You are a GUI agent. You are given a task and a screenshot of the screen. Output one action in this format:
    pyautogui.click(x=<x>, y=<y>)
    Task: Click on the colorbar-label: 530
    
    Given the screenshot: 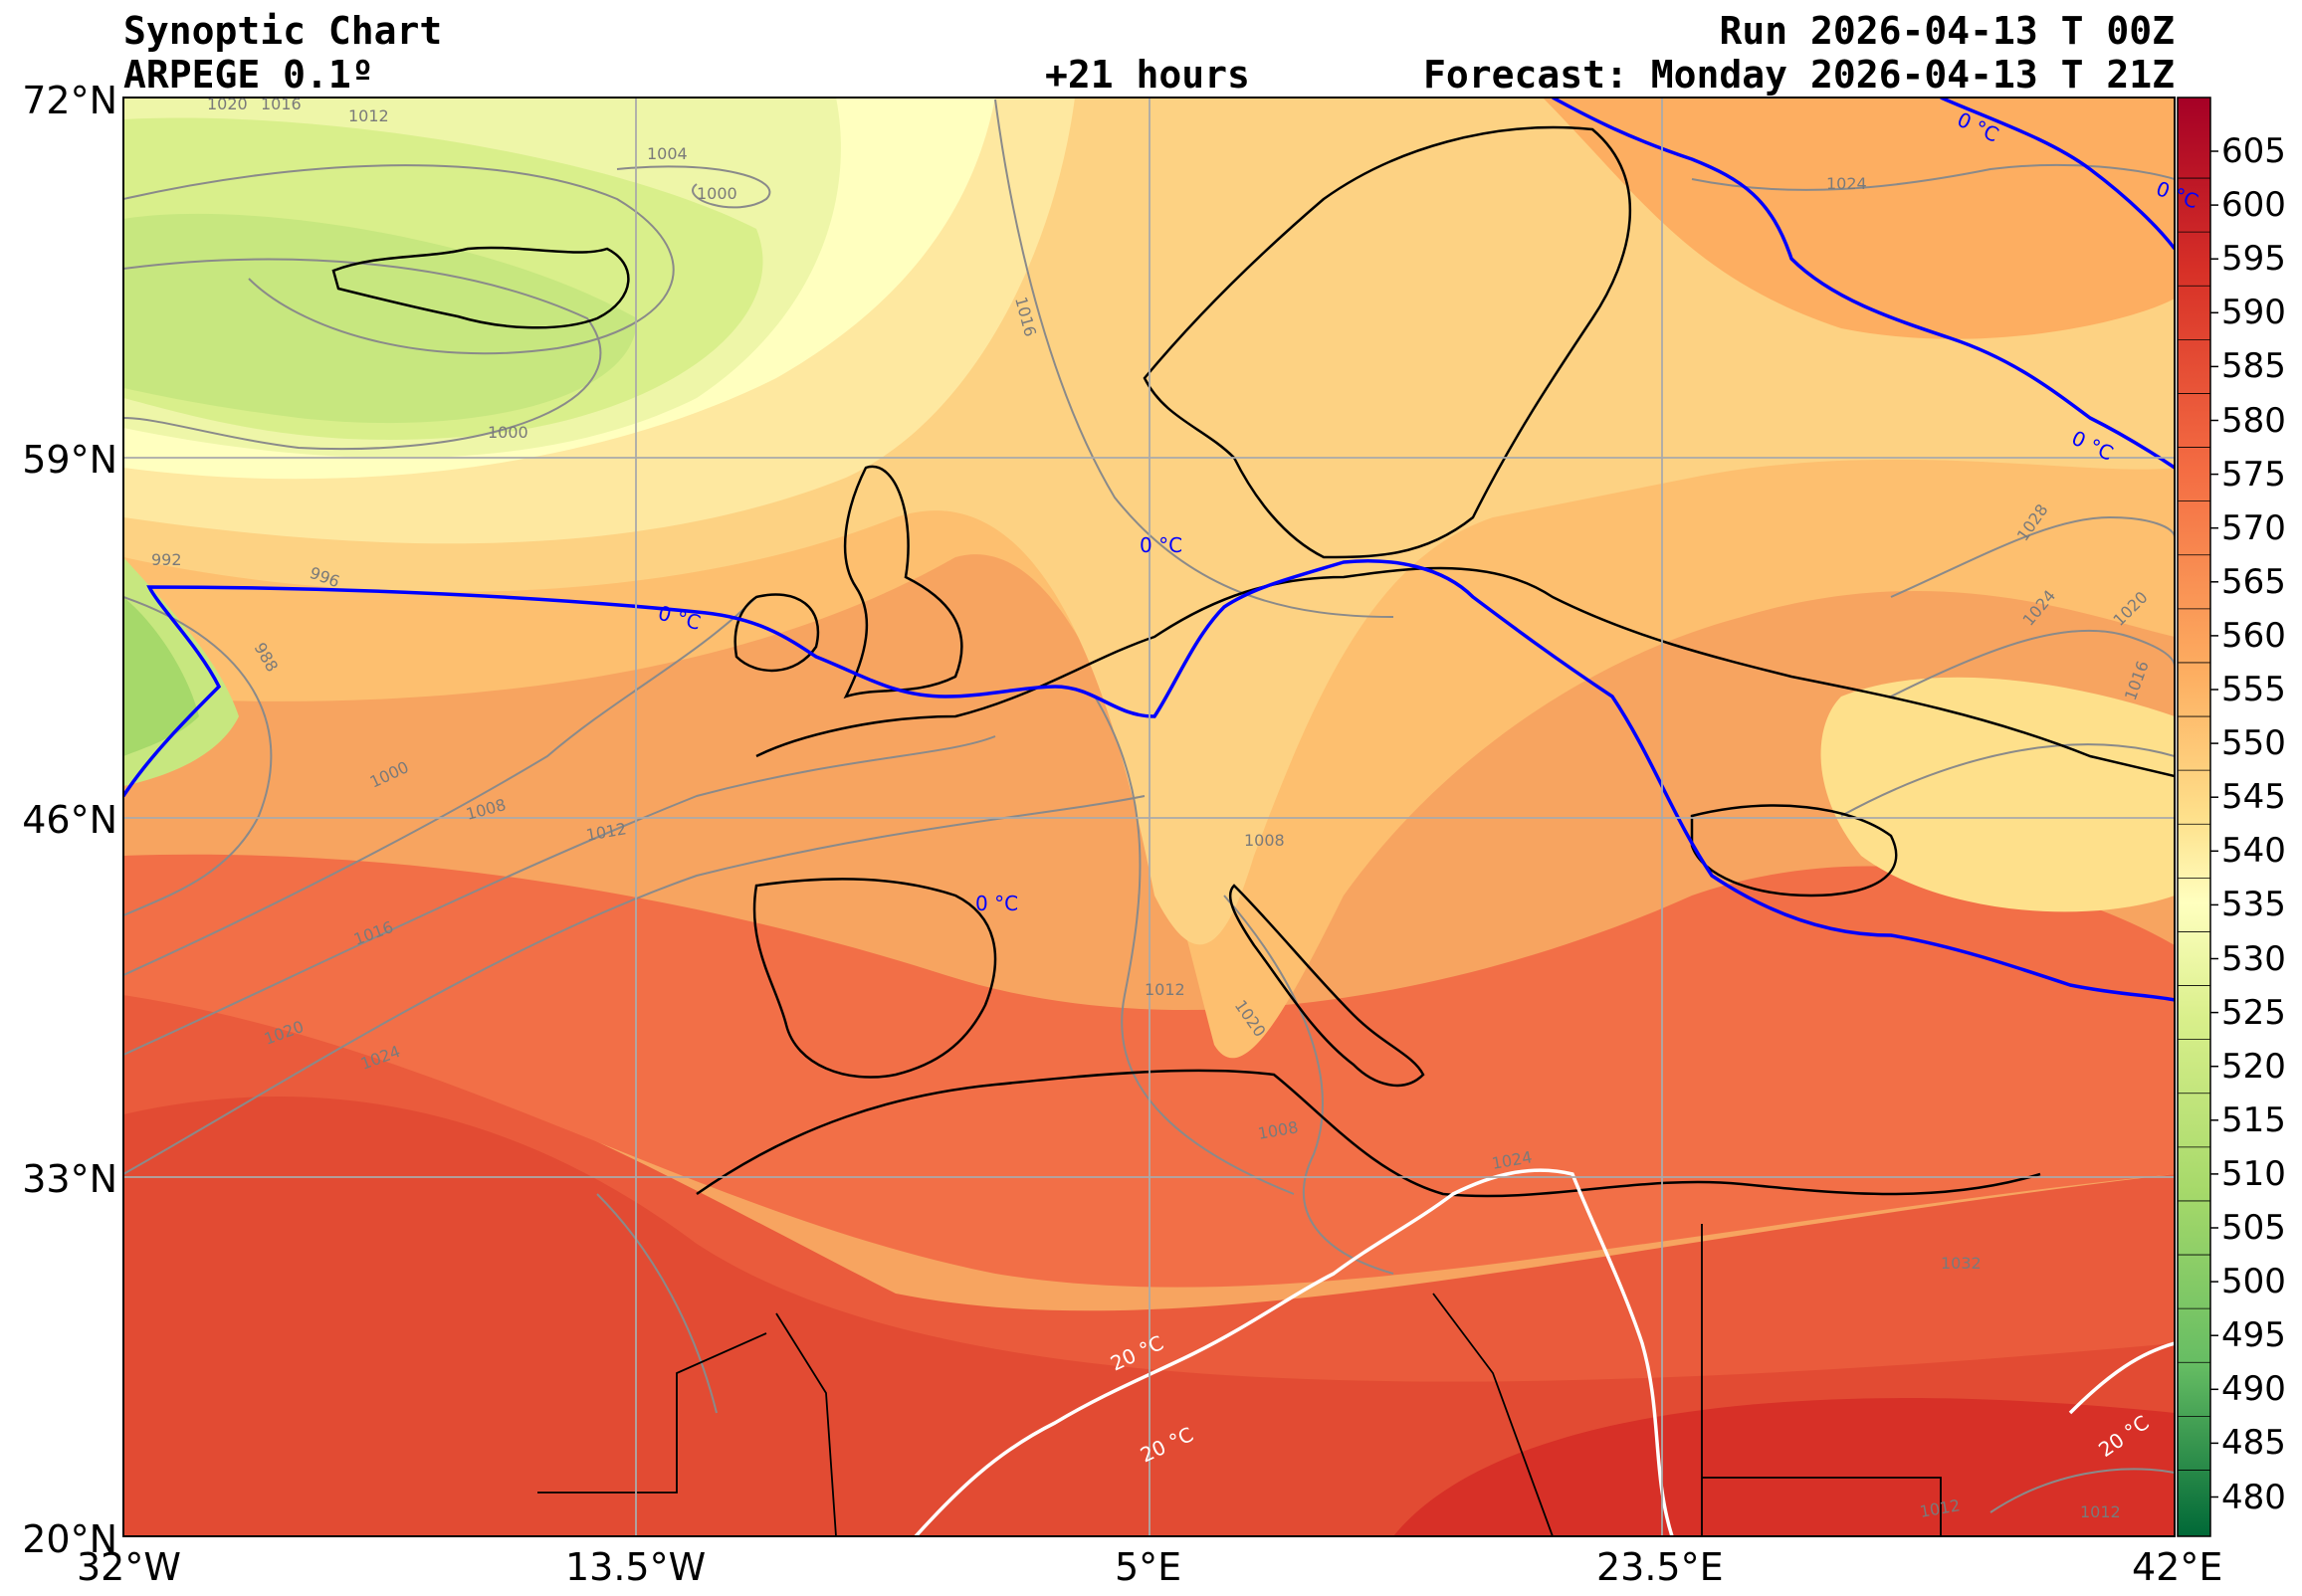 What is the action you would take?
    pyautogui.click(x=2253, y=959)
    